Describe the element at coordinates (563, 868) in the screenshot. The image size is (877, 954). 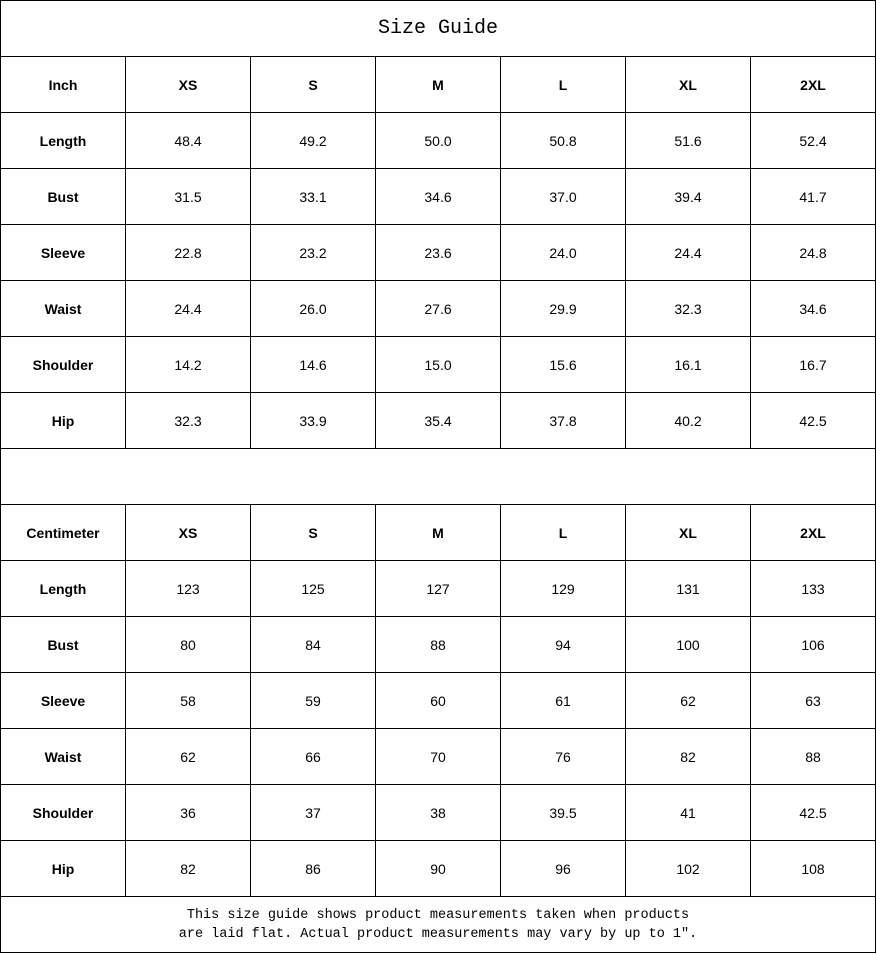
I see `measurement-value: 96` at that location.